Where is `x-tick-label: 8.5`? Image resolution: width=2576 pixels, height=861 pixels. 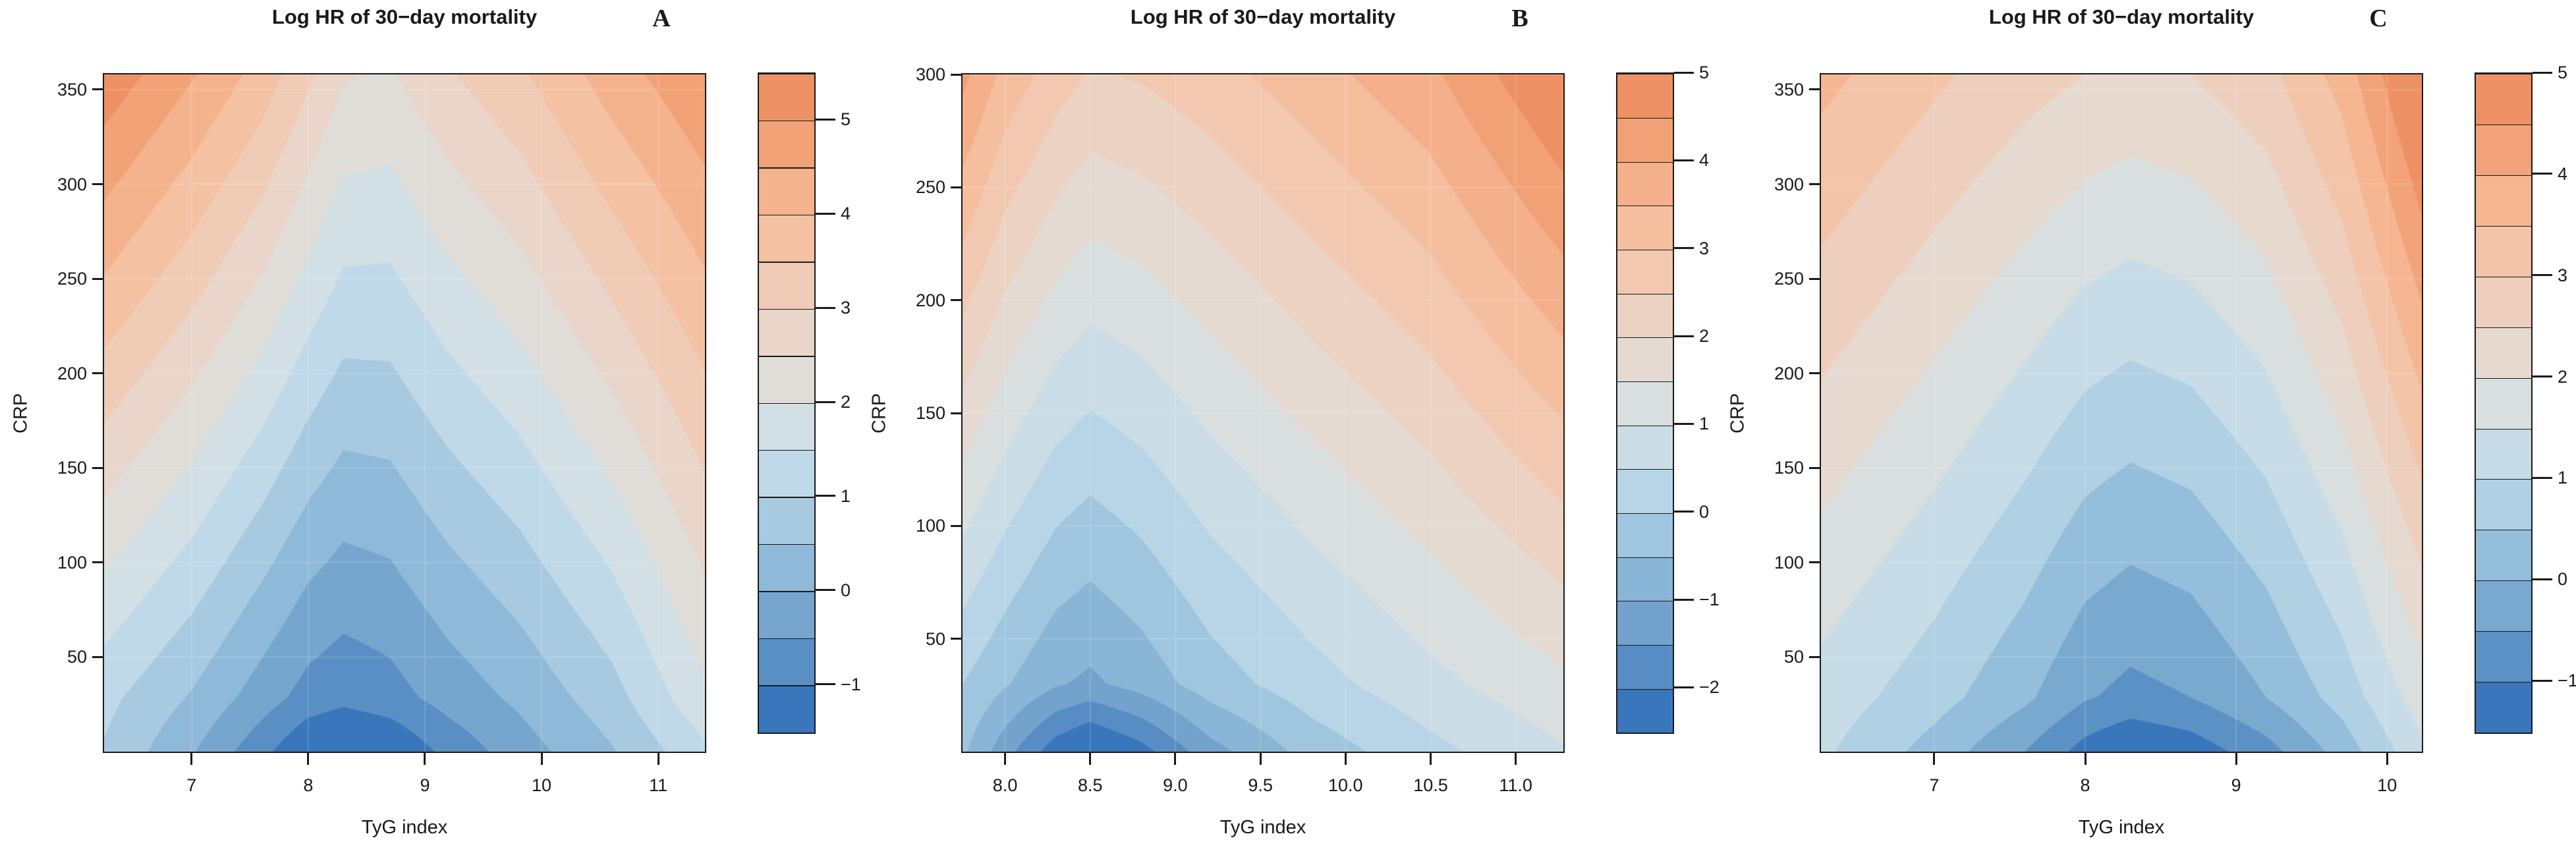
x-tick-label: 8.5 is located at coordinates (1090, 785).